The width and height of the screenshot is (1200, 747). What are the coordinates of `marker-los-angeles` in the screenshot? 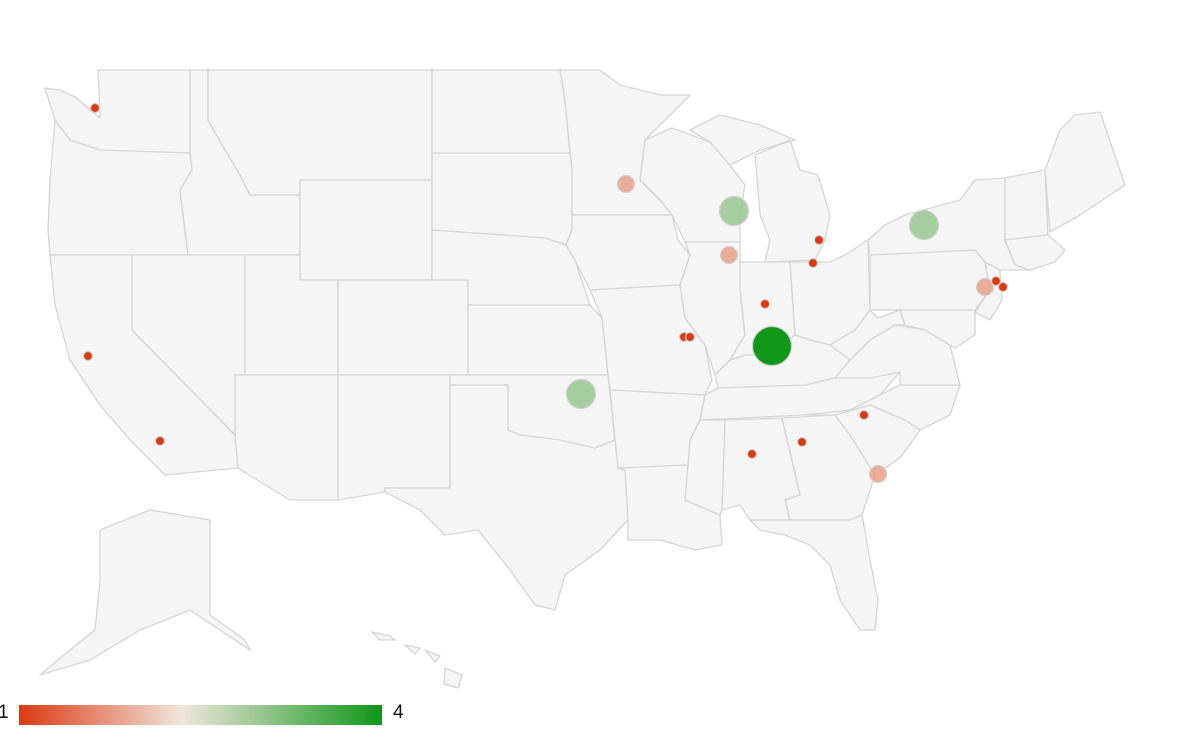 It's located at (160, 441).